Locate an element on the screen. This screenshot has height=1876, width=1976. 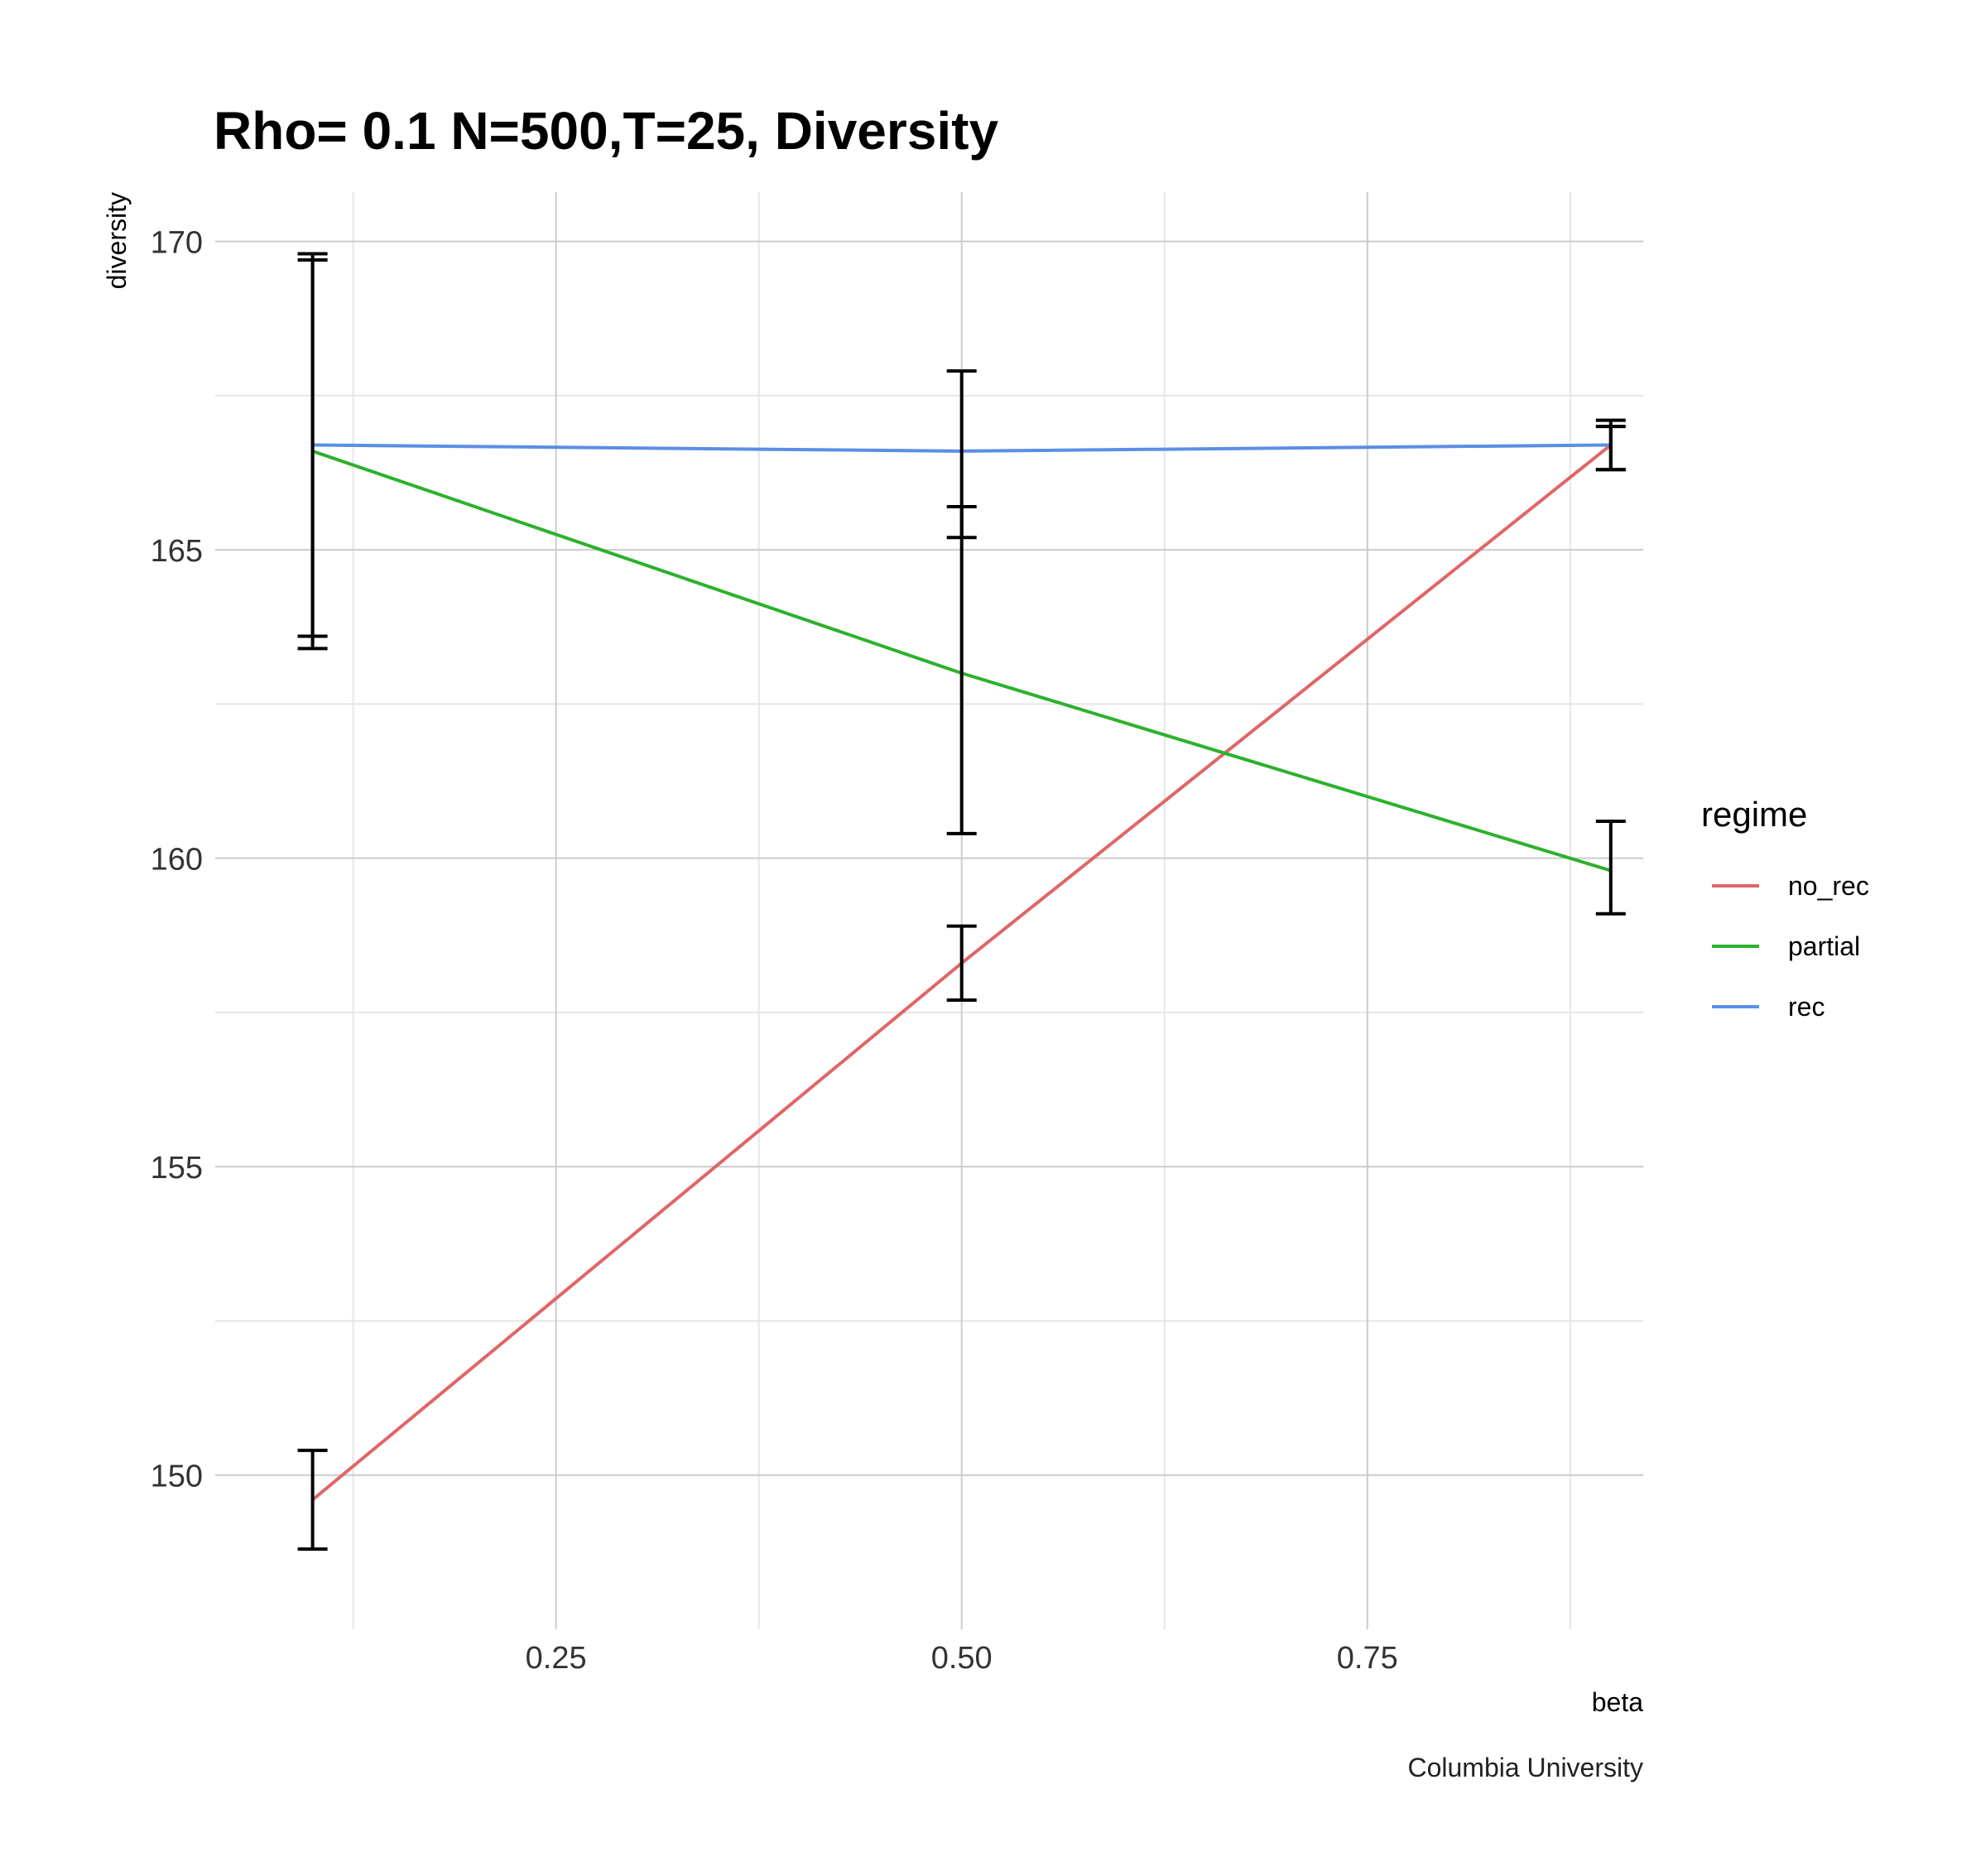
y-tick-label: 160 is located at coordinates (177, 860).